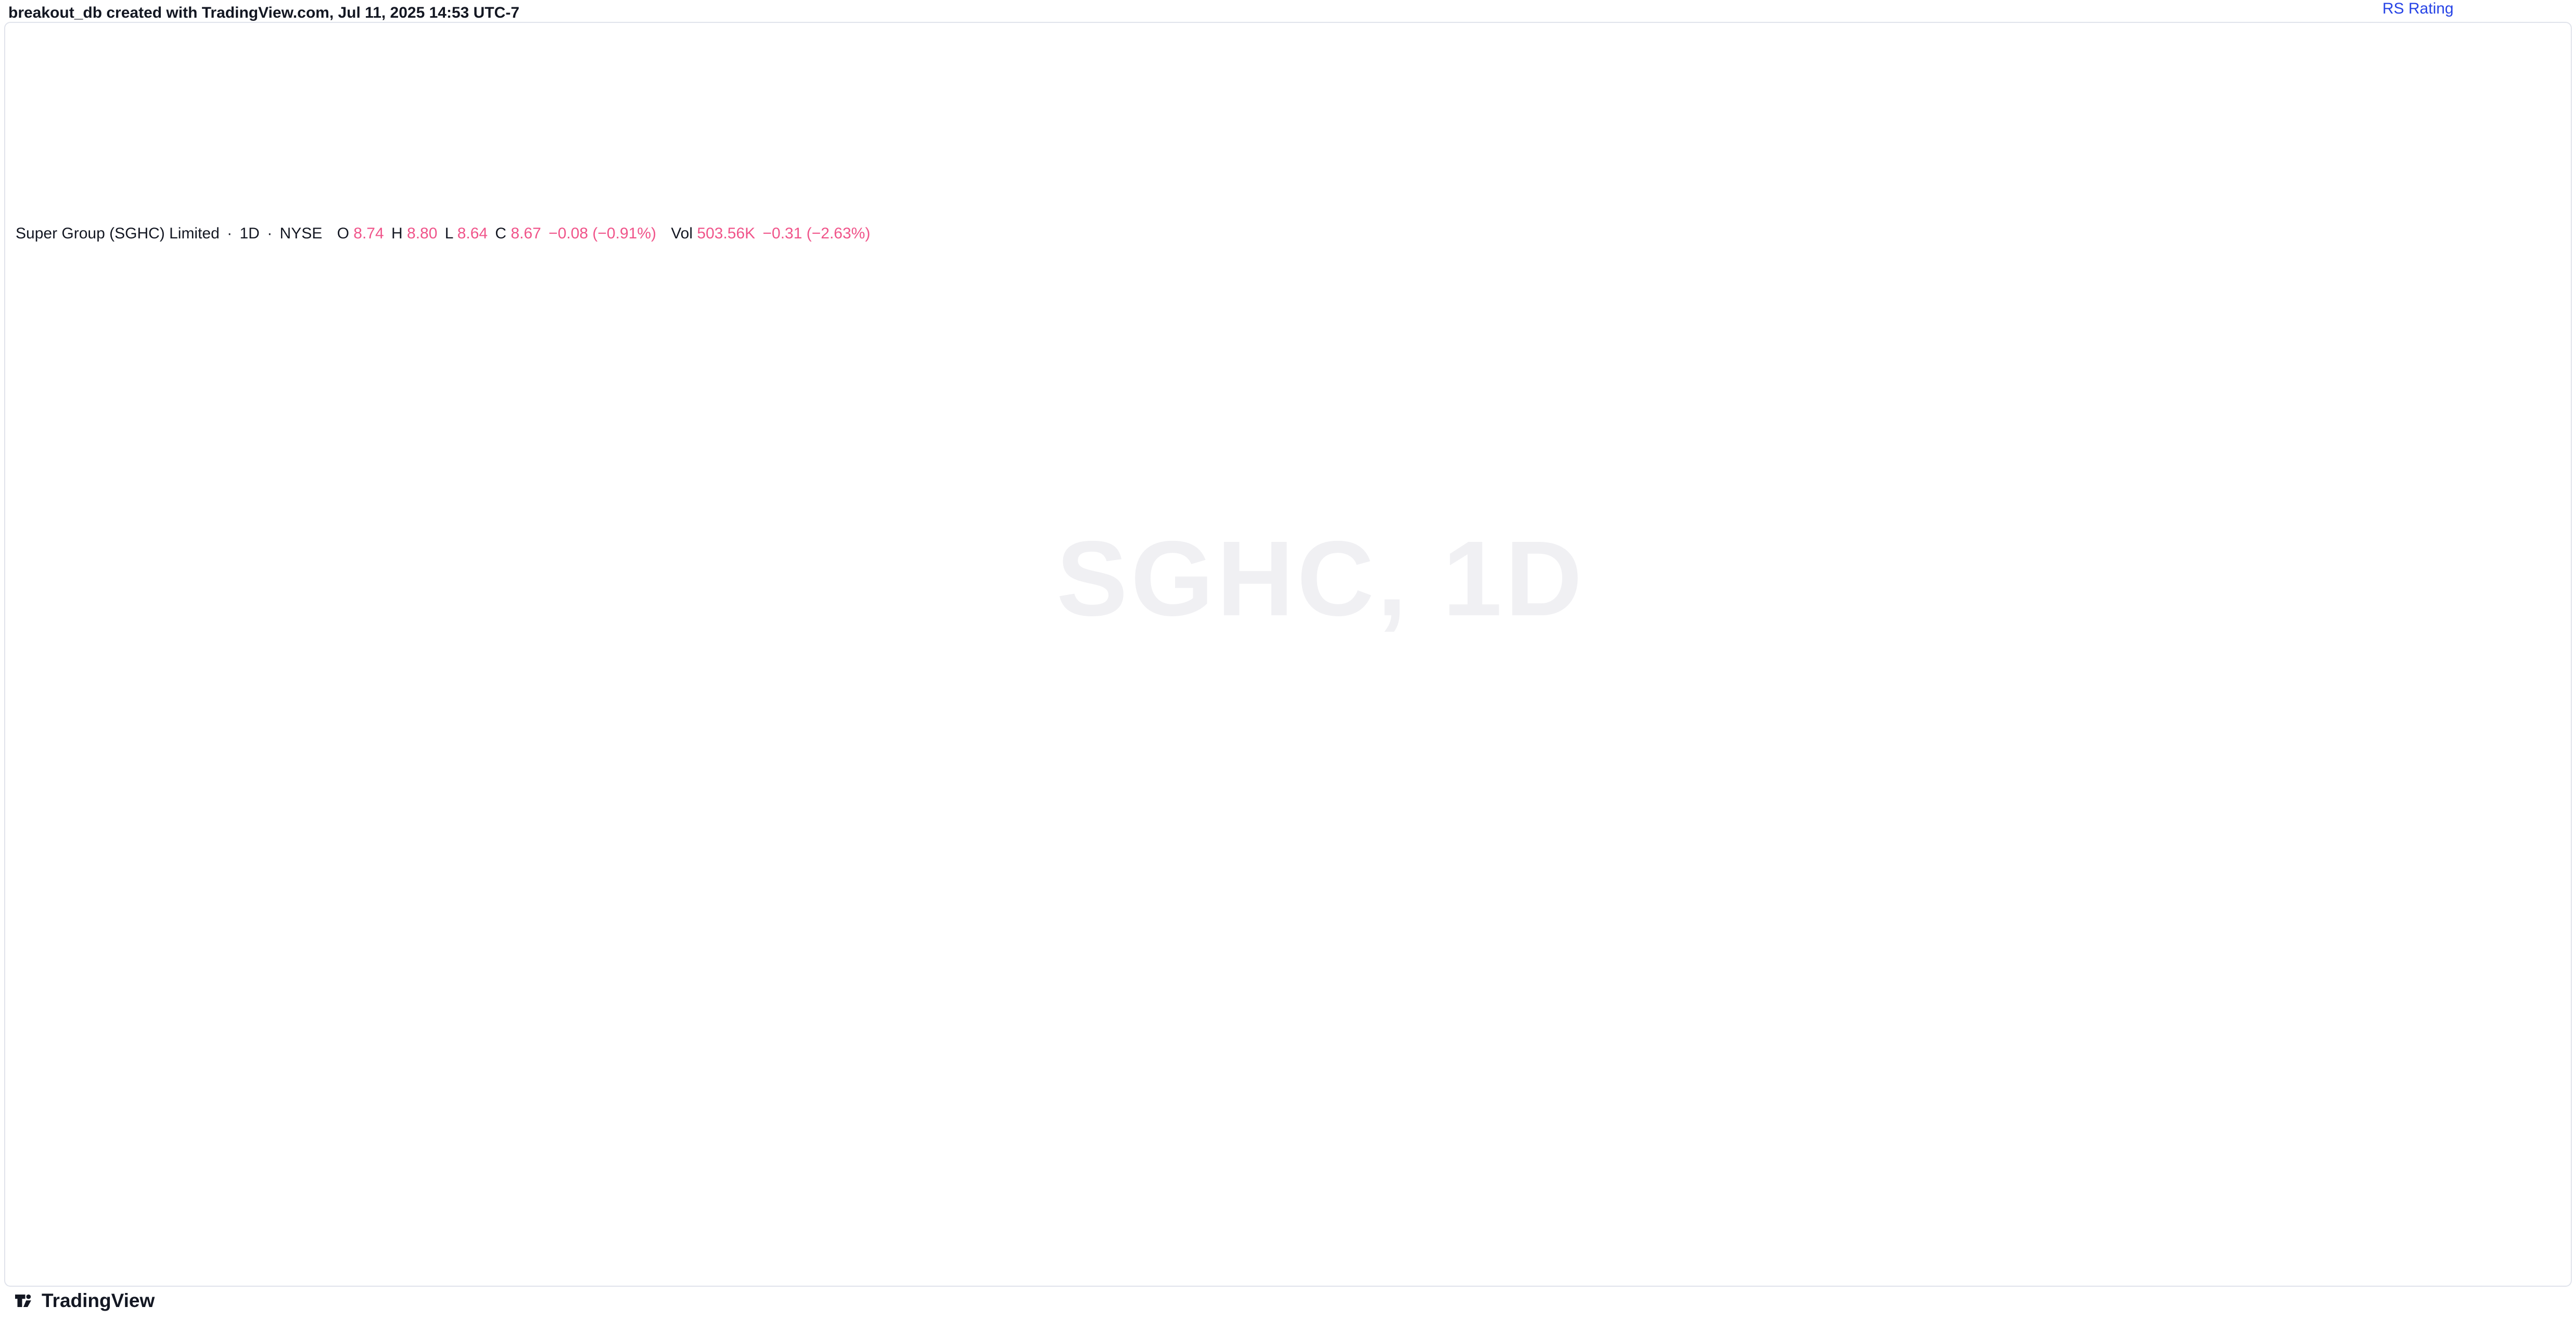 The width and height of the screenshot is (2576, 1319). Describe the element at coordinates (24, 1301) in the screenshot. I see `tradingview-logo-icon` at that location.